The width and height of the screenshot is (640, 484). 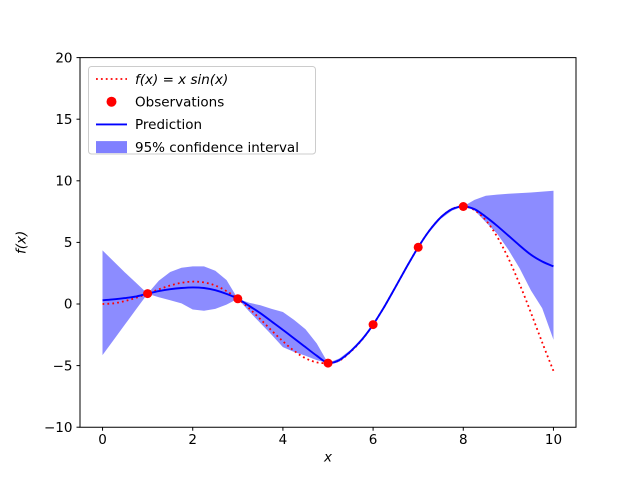 What do you see at coordinates (328, 458) in the screenshot?
I see `x-axis-label: x` at bounding box center [328, 458].